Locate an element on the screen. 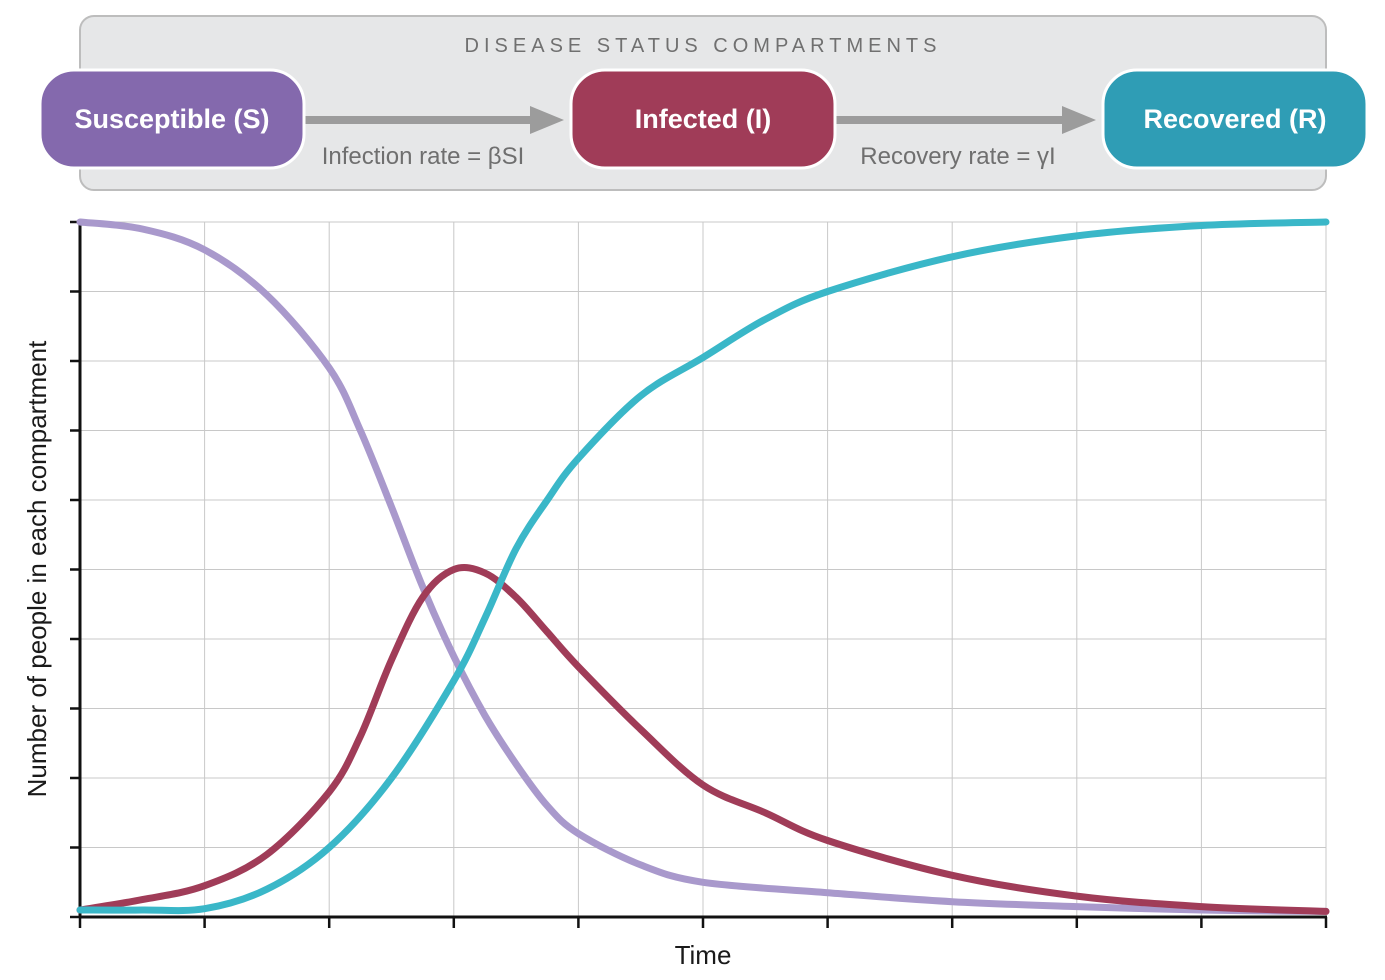 The height and width of the screenshot is (980, 1385). diagram-title: DISEASE STATUS COMPARTMENTS is located at coordinates (703, 46).